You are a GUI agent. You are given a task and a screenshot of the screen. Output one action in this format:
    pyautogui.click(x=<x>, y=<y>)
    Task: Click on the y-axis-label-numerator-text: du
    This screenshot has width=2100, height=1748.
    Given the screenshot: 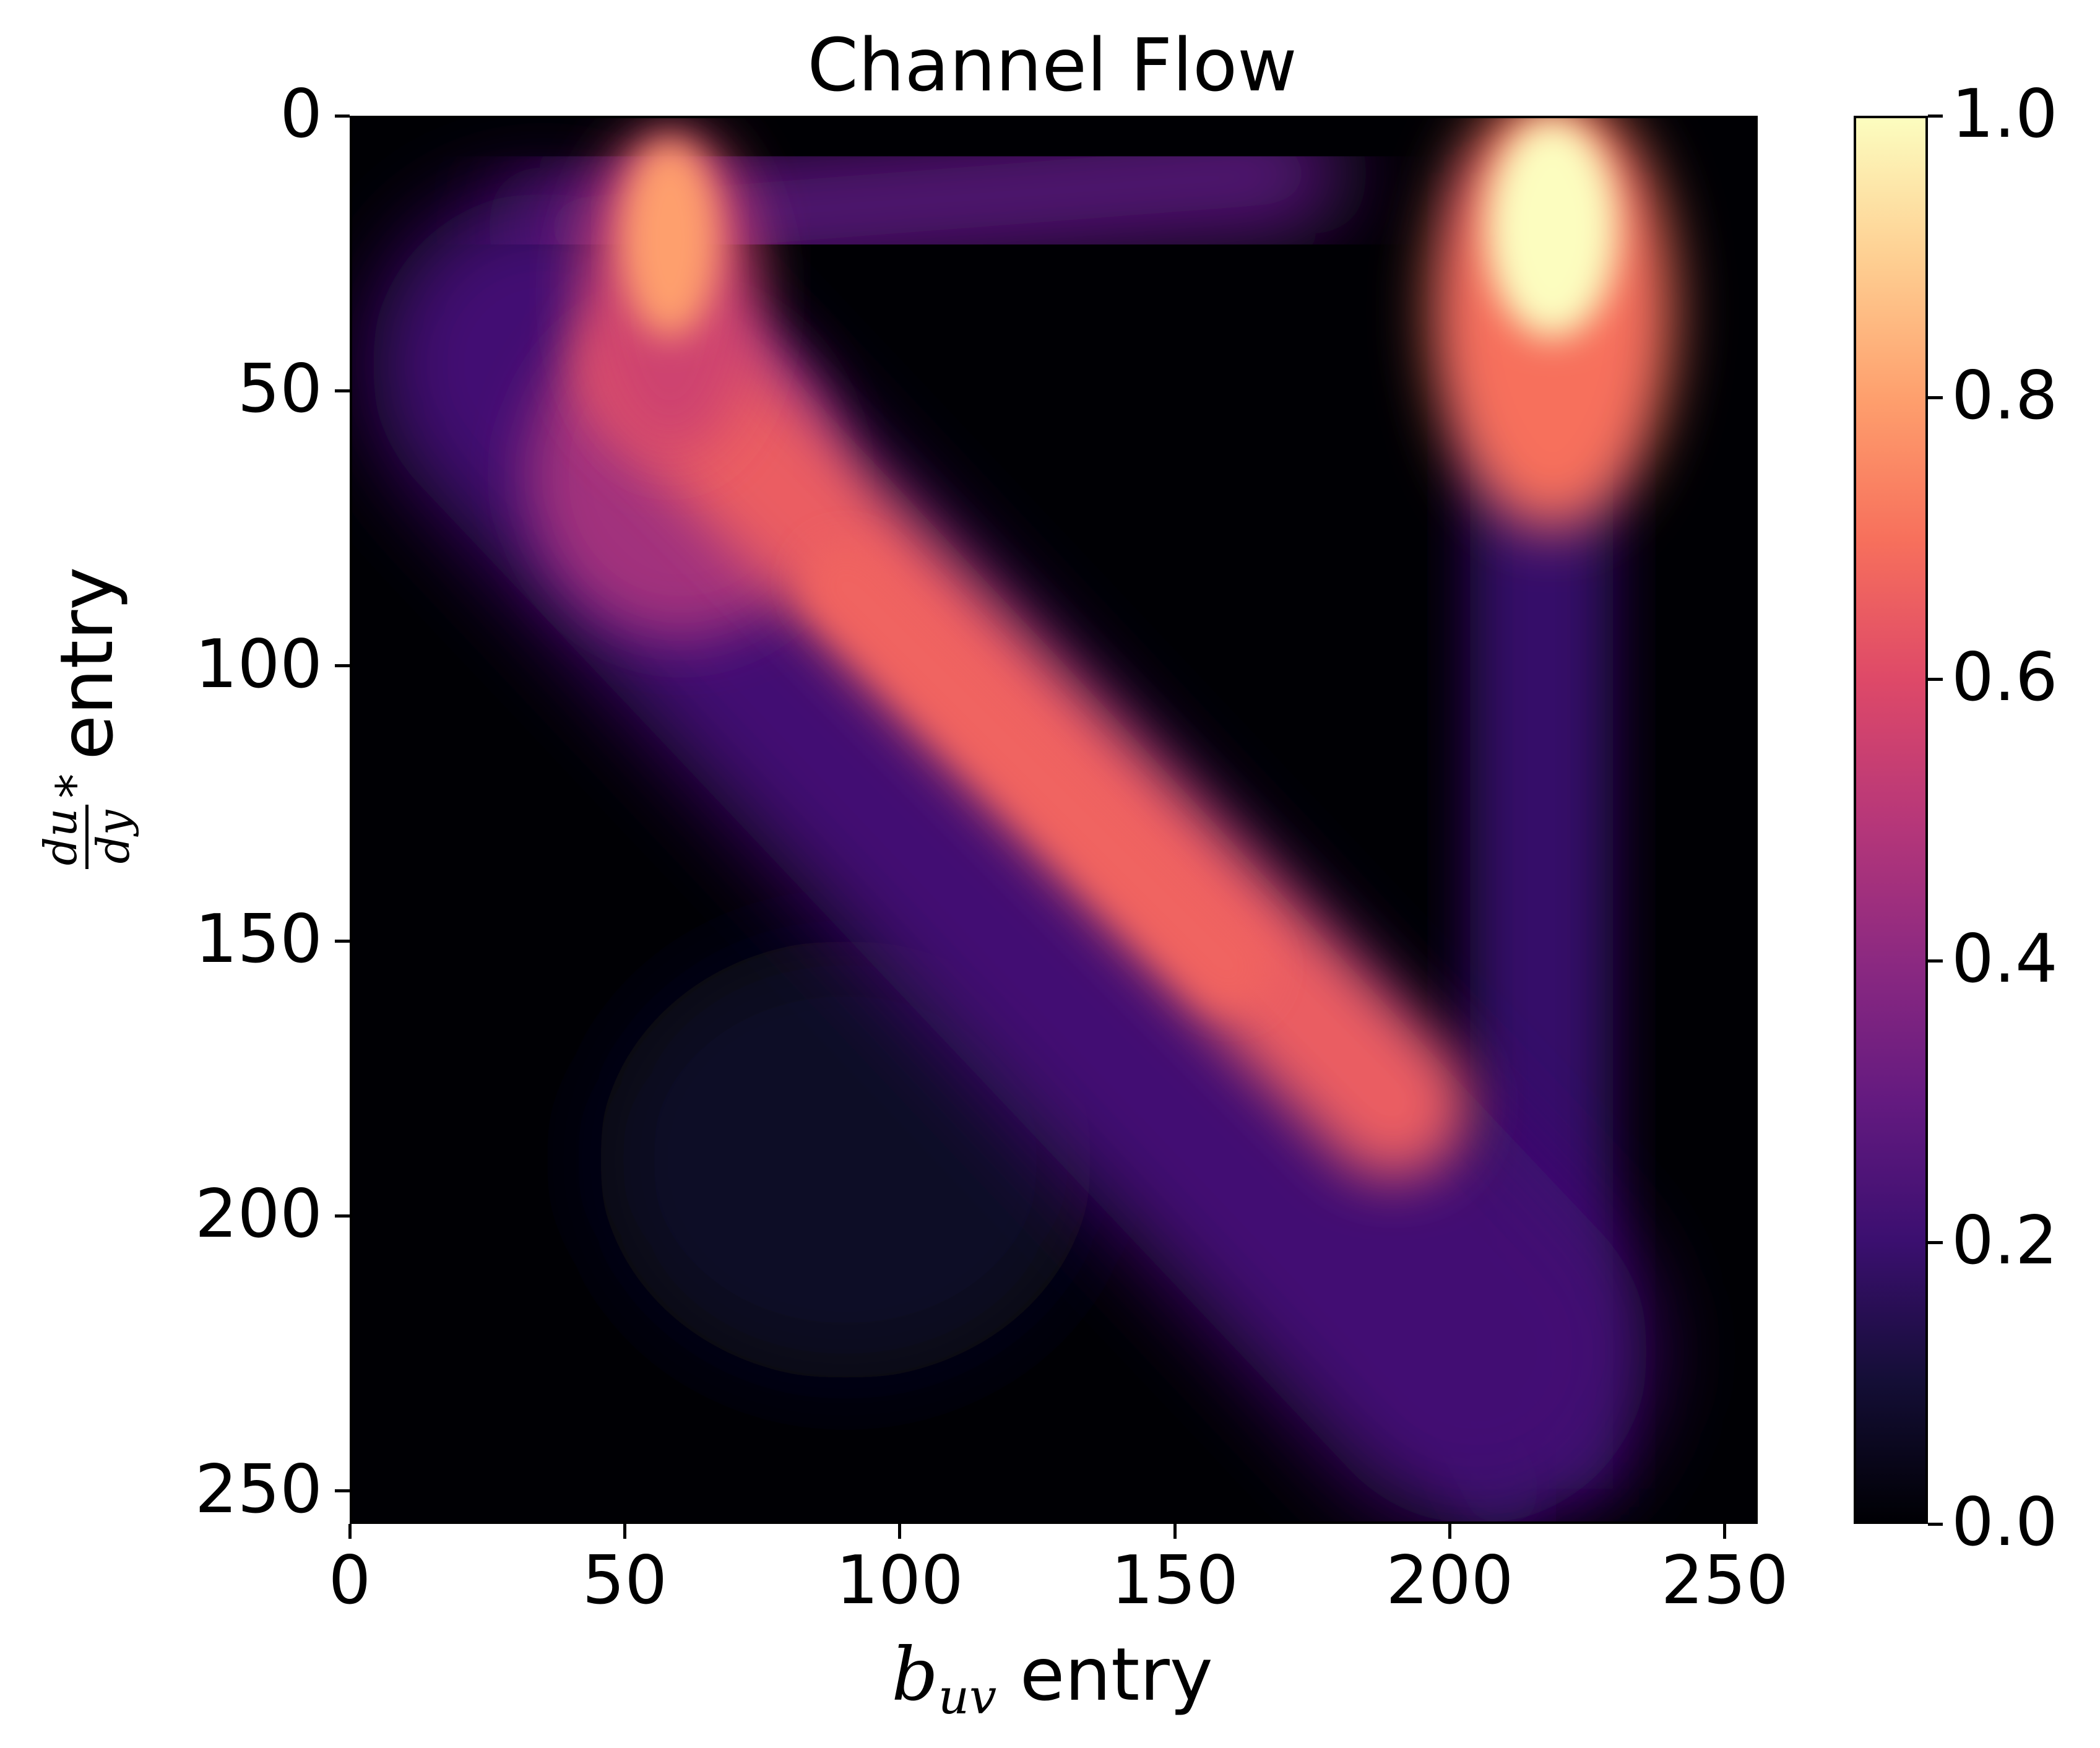 What is the action you would take?
    pyautogui.click(x=60, y=837)
    